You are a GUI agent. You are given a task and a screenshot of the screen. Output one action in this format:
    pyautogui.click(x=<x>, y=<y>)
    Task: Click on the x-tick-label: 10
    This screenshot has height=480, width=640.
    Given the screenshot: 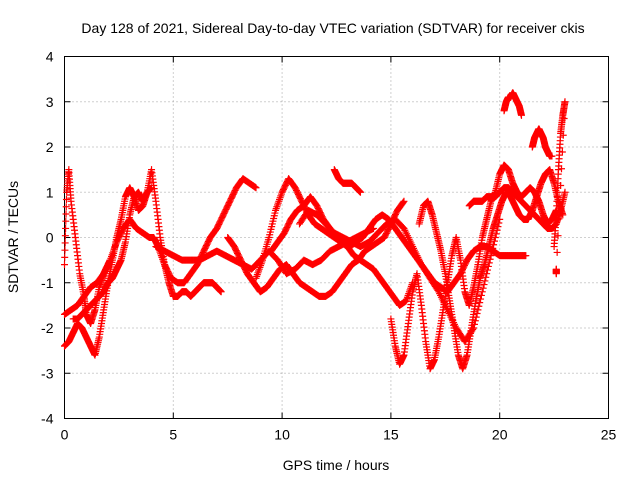 What is the action you would take?
    pyautogui.click(x=282, y=435)
    